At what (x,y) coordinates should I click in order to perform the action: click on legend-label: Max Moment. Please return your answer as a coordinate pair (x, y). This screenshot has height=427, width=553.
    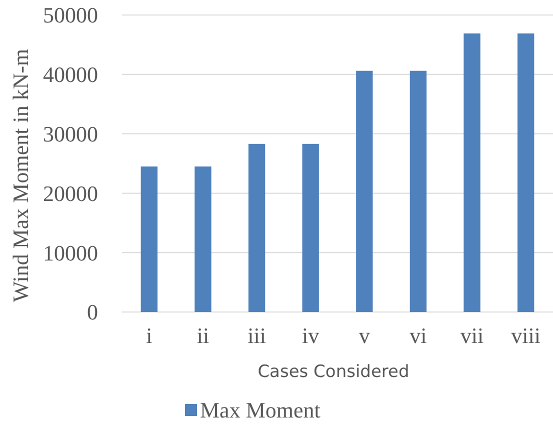
    Looking at the image, I should click on (260, 410).